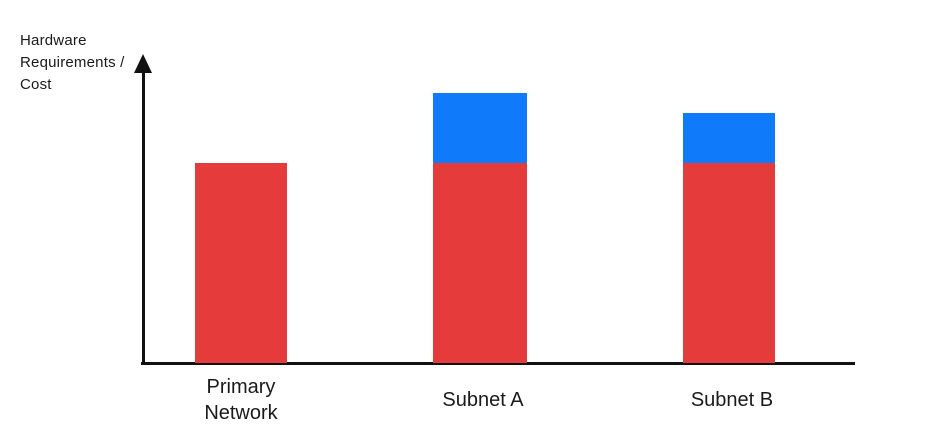 Image resolution: width=933 pixels, height=437 pixels. Describe the element at coordinates (498, 363) in the screenshot. I see `x-axis` at that location.